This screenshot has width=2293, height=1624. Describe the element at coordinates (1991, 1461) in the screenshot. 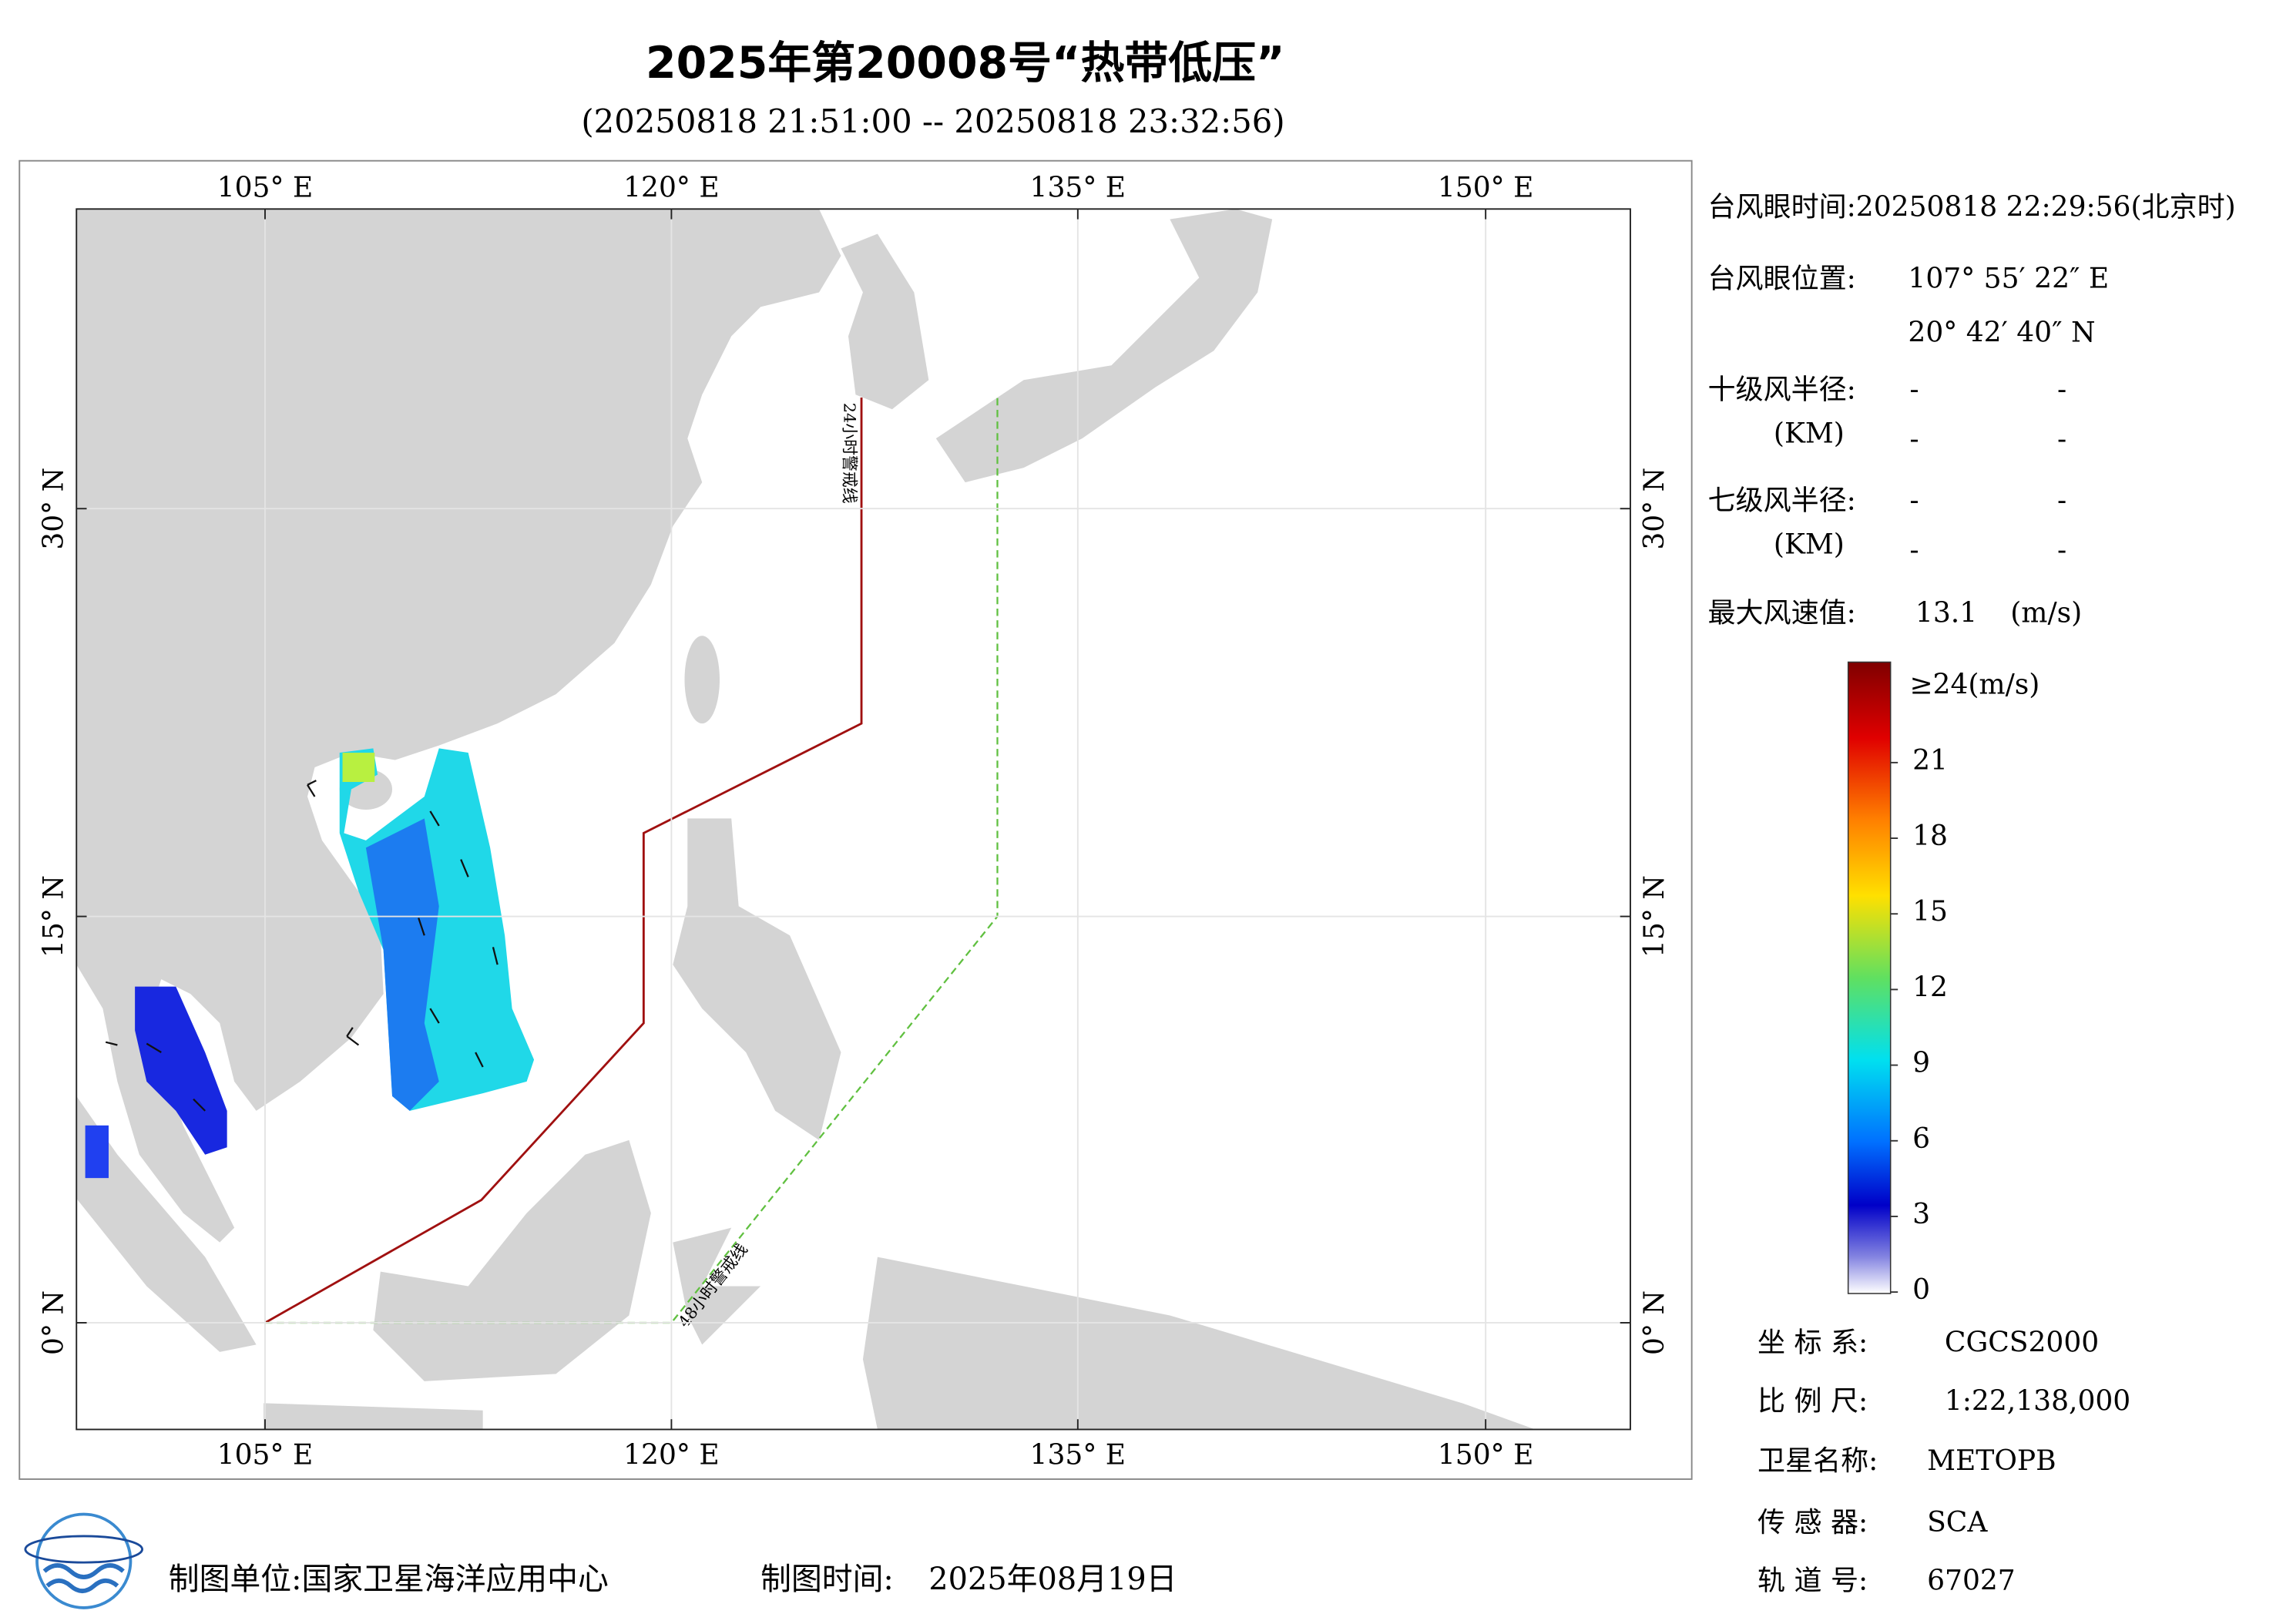

I see `satellite: METOPB` at that location.